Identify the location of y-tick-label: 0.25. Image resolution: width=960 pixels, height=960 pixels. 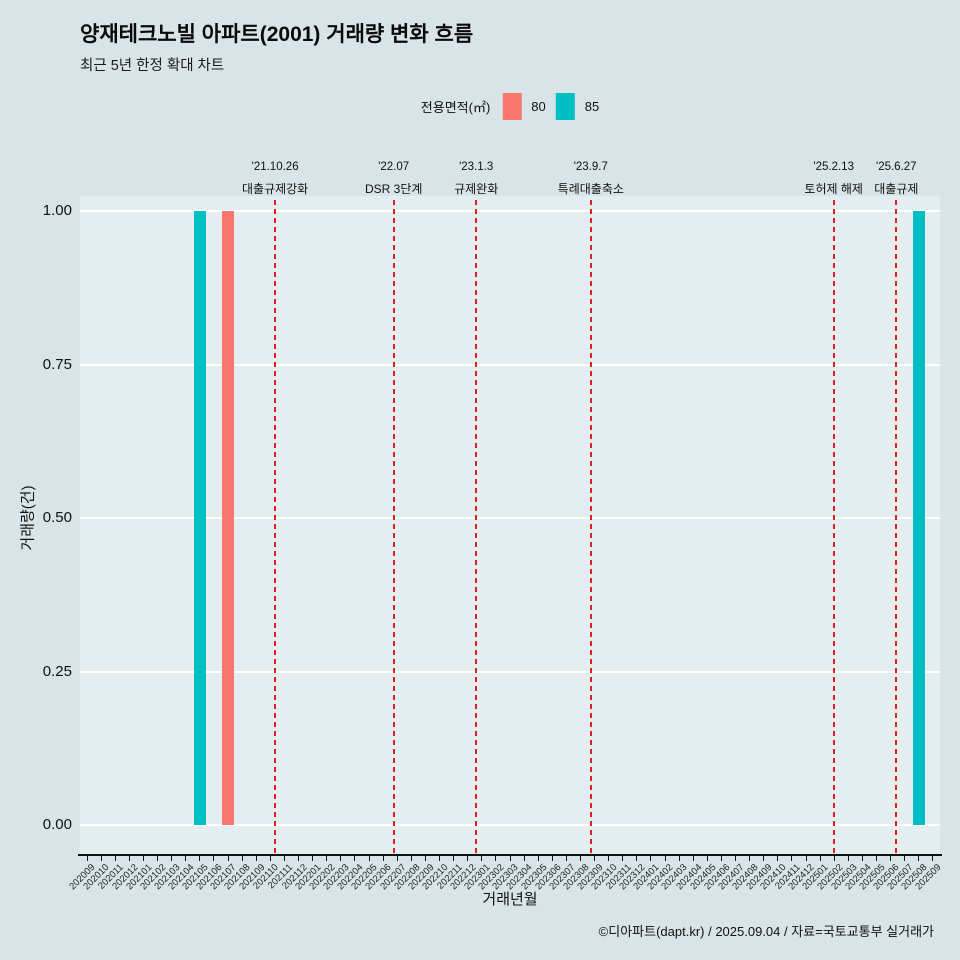
(57, 671).